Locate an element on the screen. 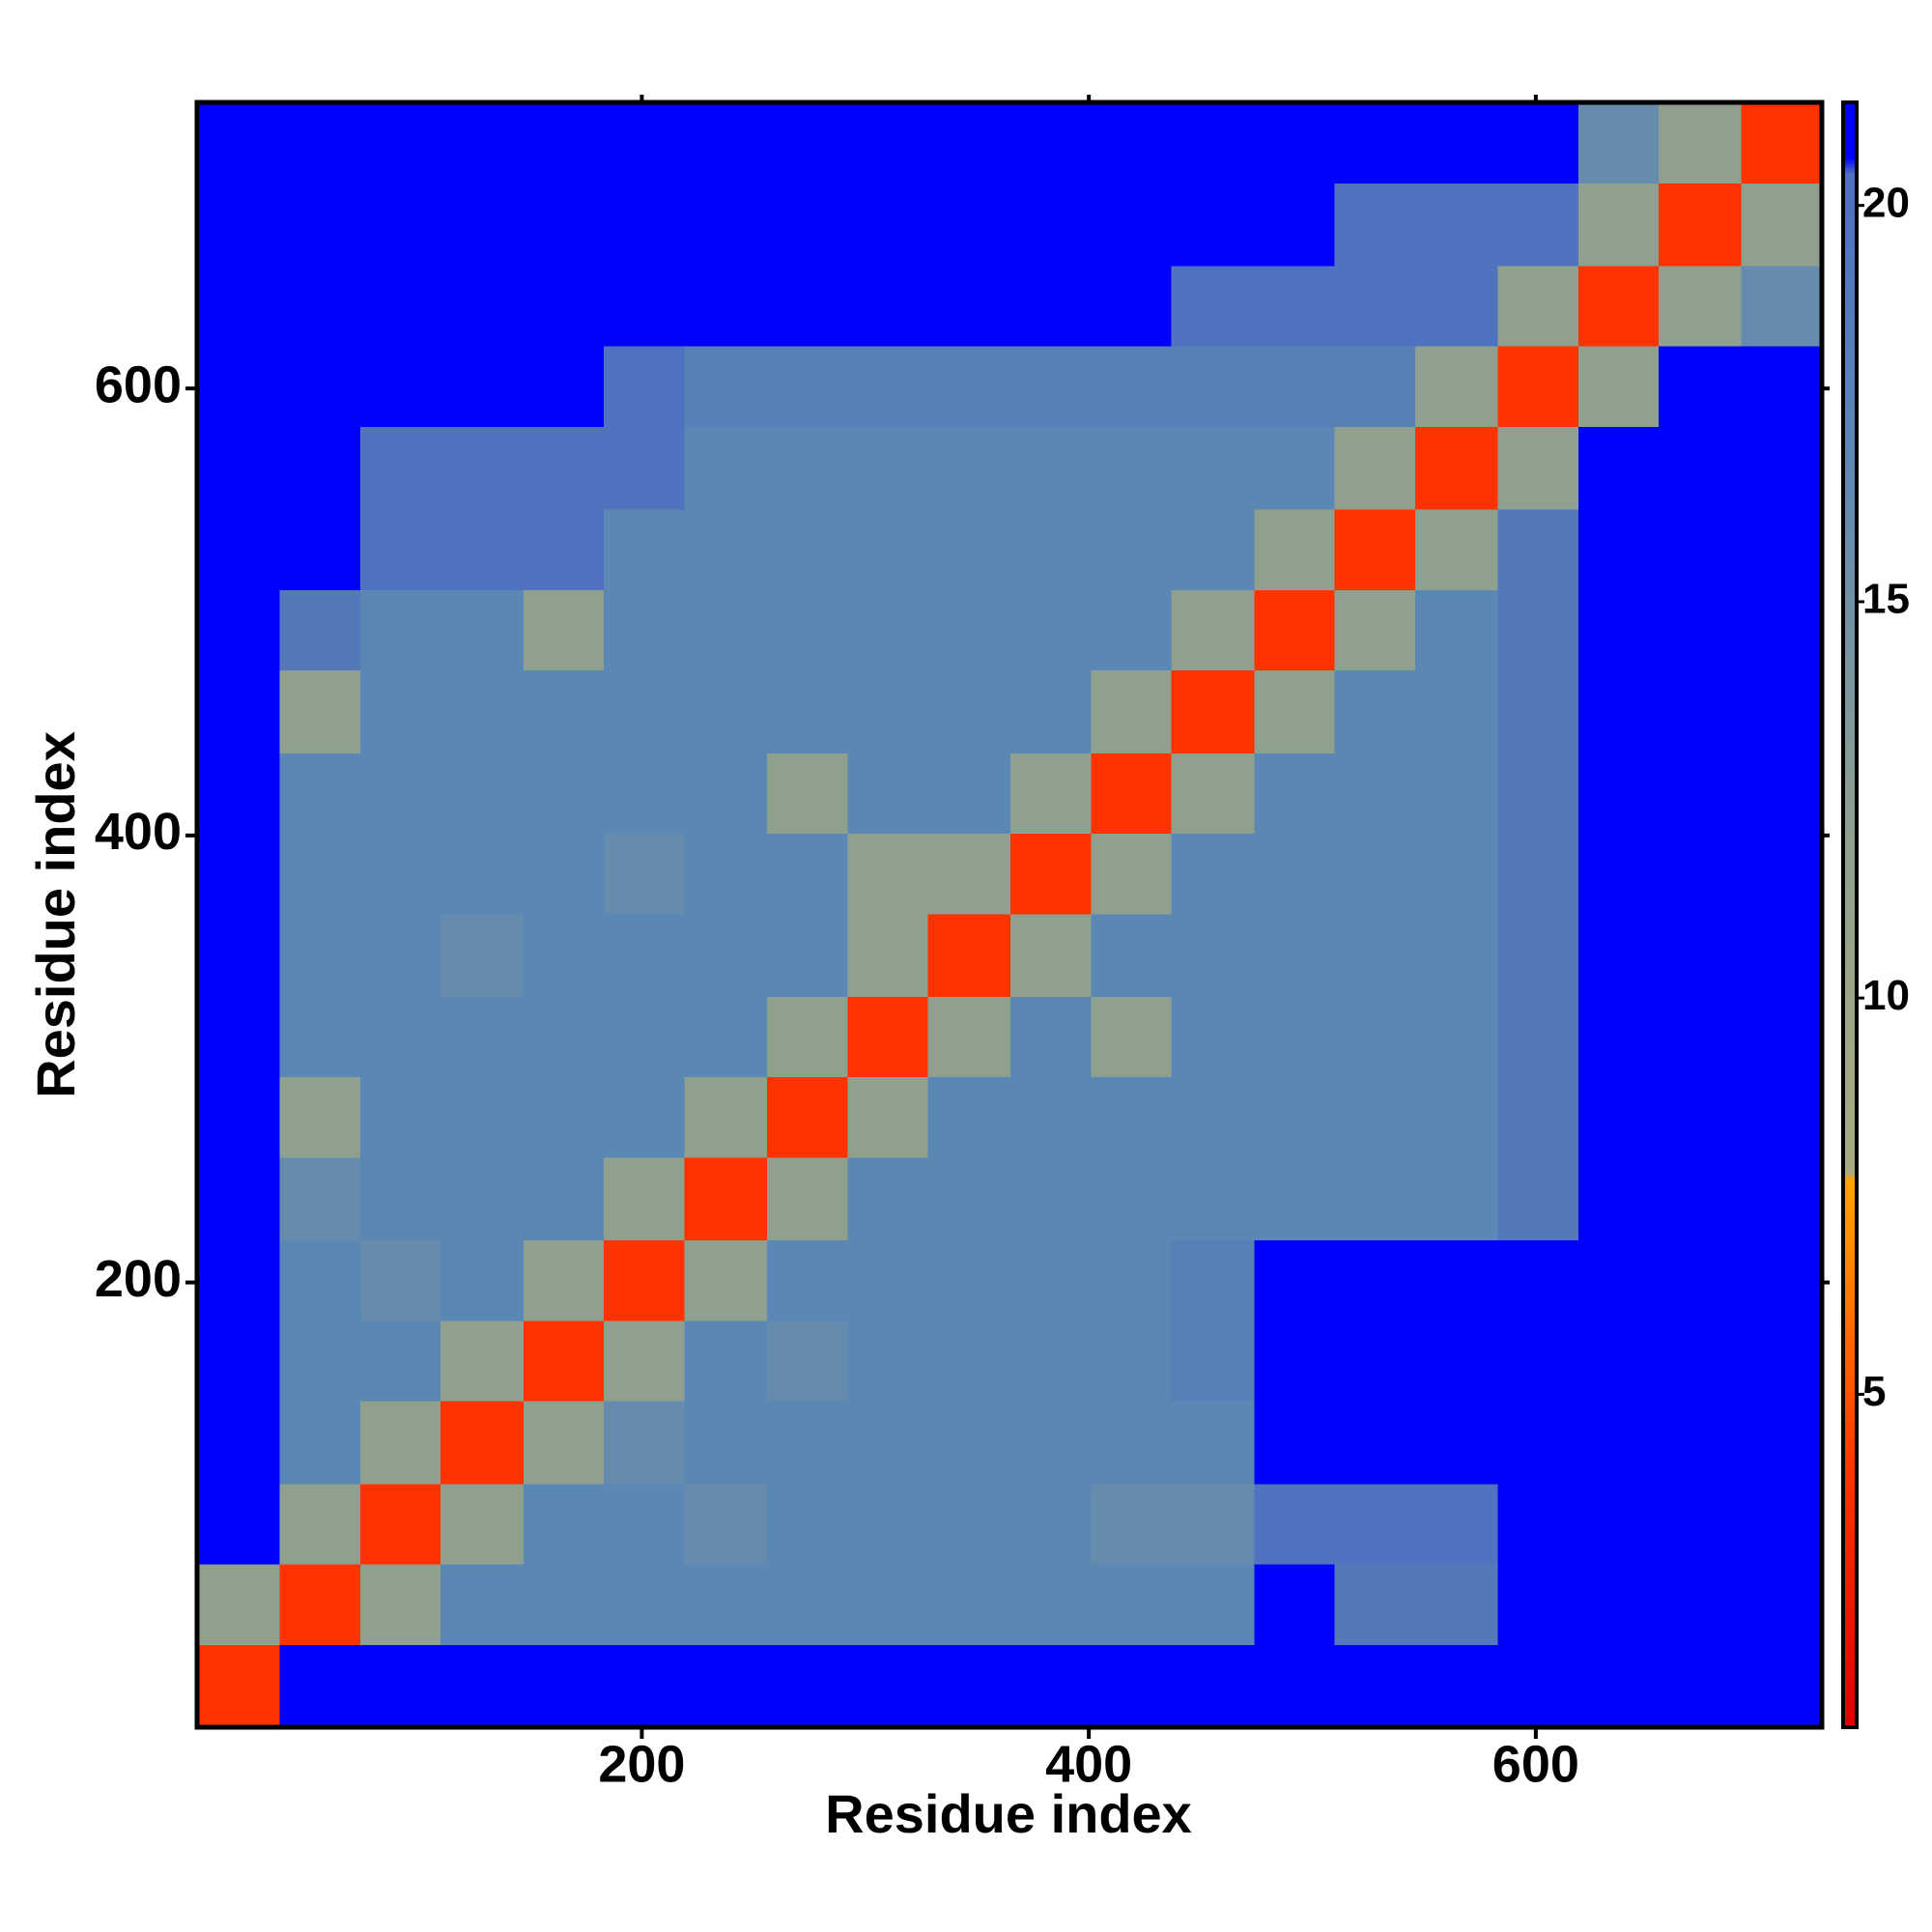  colorbar-tick-label: 10 is located at coordinates (1886, 995).